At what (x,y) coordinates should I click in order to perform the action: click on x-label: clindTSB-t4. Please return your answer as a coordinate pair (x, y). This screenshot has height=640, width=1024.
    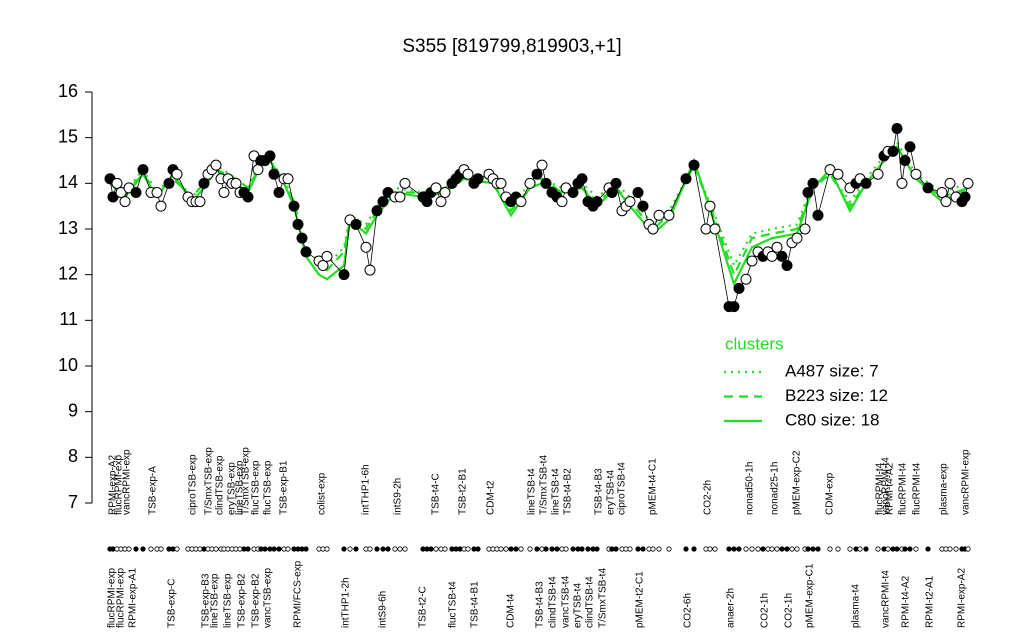
    Looking at the image, I should click on (590, 602).